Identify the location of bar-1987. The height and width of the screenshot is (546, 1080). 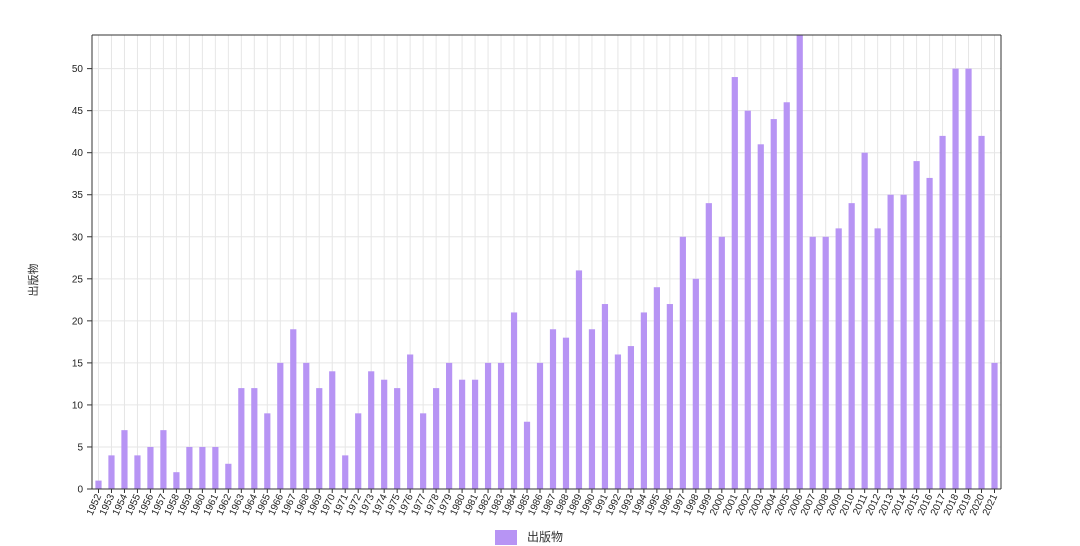
(553, 409).